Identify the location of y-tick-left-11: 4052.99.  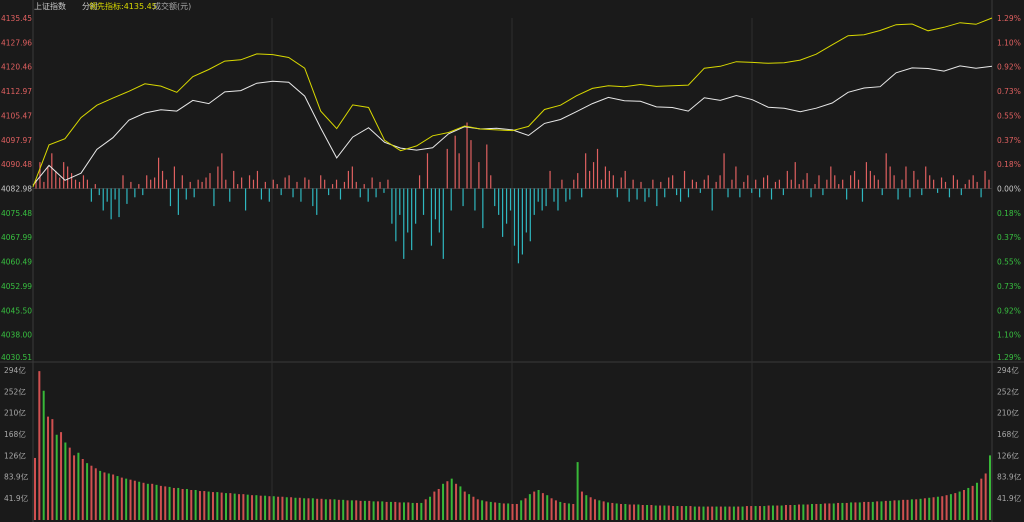
(16, 286).